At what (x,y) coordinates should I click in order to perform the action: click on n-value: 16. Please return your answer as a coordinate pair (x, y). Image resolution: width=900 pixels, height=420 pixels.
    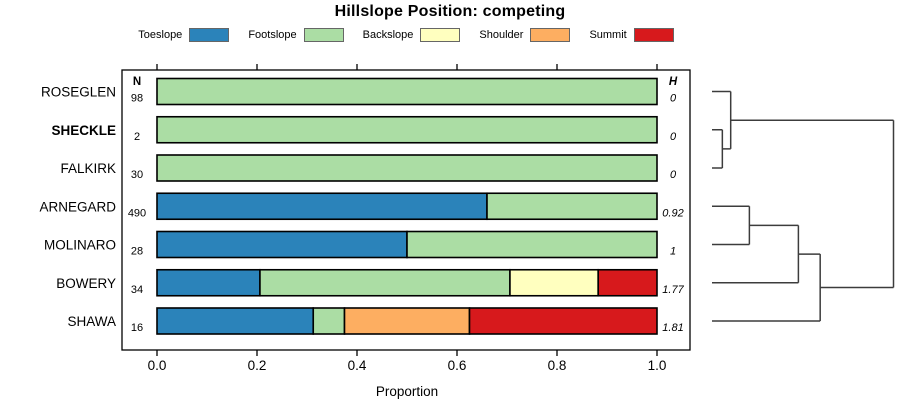
    Looking at the image, I should click on (137, 328).